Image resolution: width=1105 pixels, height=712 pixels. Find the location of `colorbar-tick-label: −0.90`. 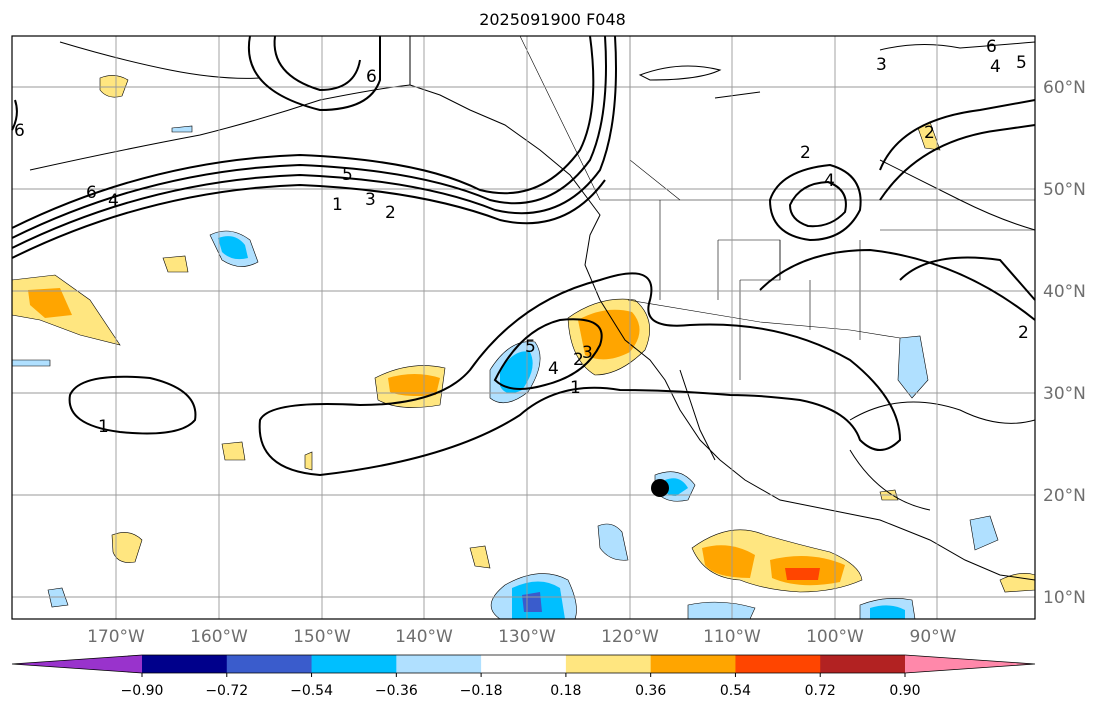

colorbar-tick-label: −0.90 is located at coordinates (142, 691).